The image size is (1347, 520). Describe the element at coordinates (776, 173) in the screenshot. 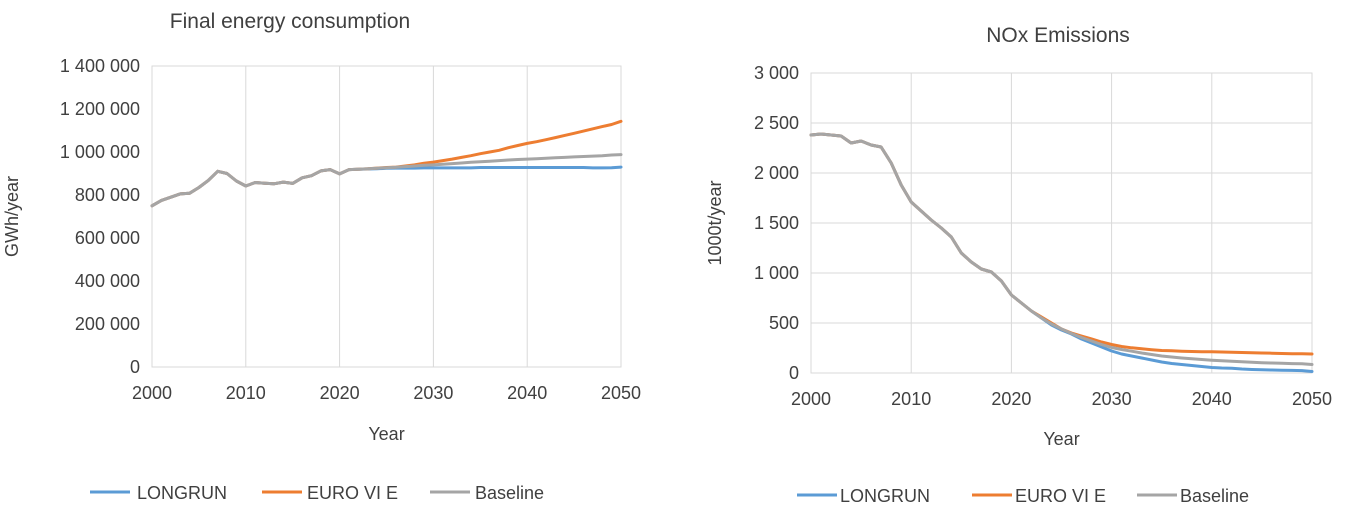

I see `y-tick-label: 2 000` at that location.